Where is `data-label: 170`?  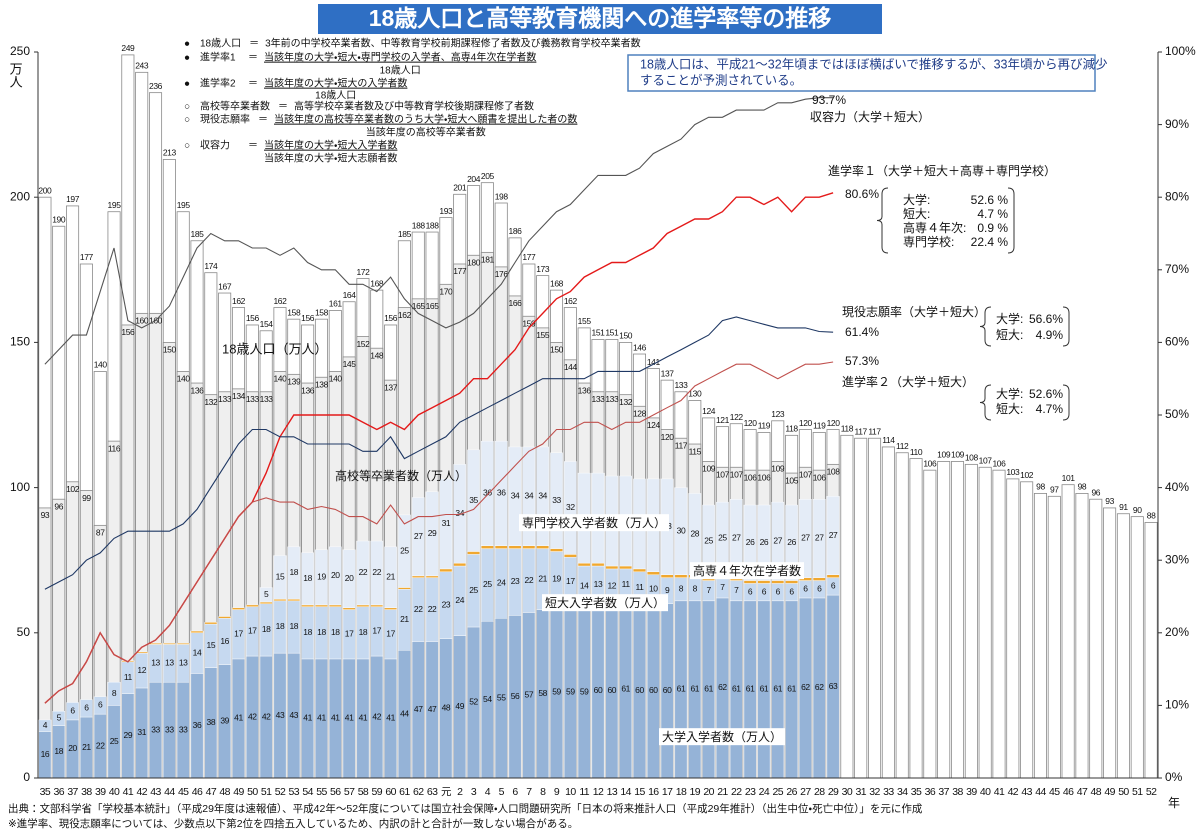
data-label: 170 is located at coordinates (446, 292).